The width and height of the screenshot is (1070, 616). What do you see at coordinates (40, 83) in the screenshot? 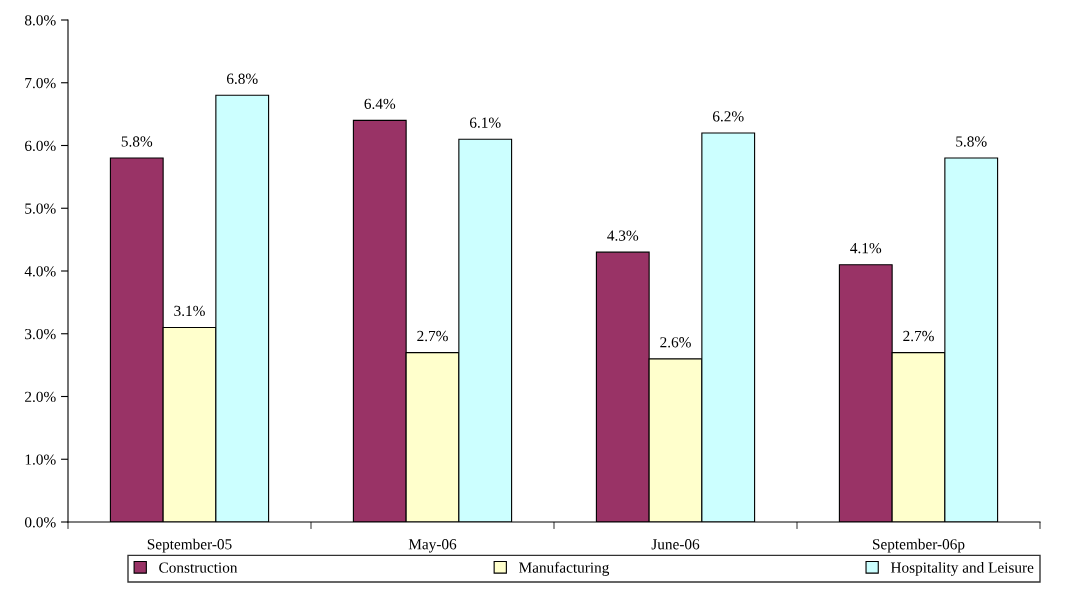
I see `y-tick-label: 7.0%` at bounding box center [40, 83].